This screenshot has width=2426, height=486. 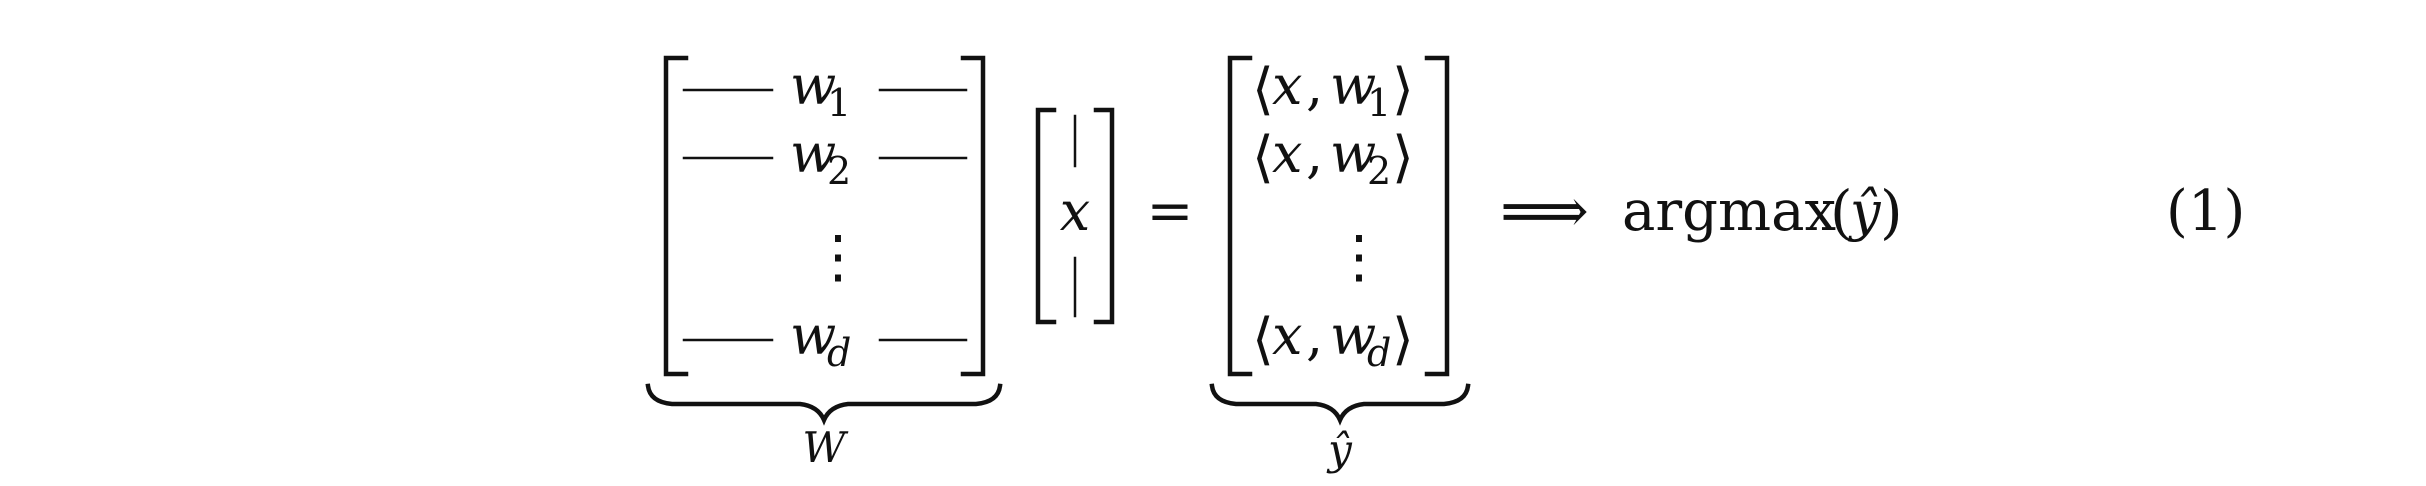 I want to click on result-row-d: ⟨ x , w d ⟩, so click(x=1333, y=339).